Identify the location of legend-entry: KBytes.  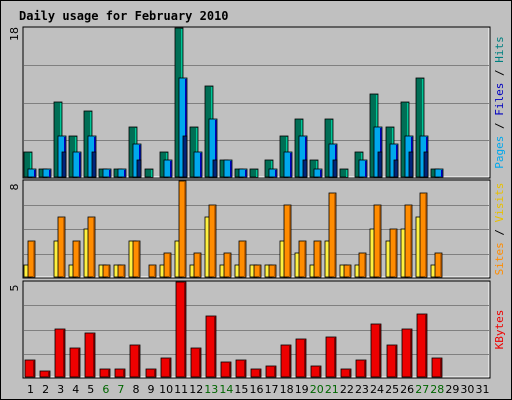
(499, 330).